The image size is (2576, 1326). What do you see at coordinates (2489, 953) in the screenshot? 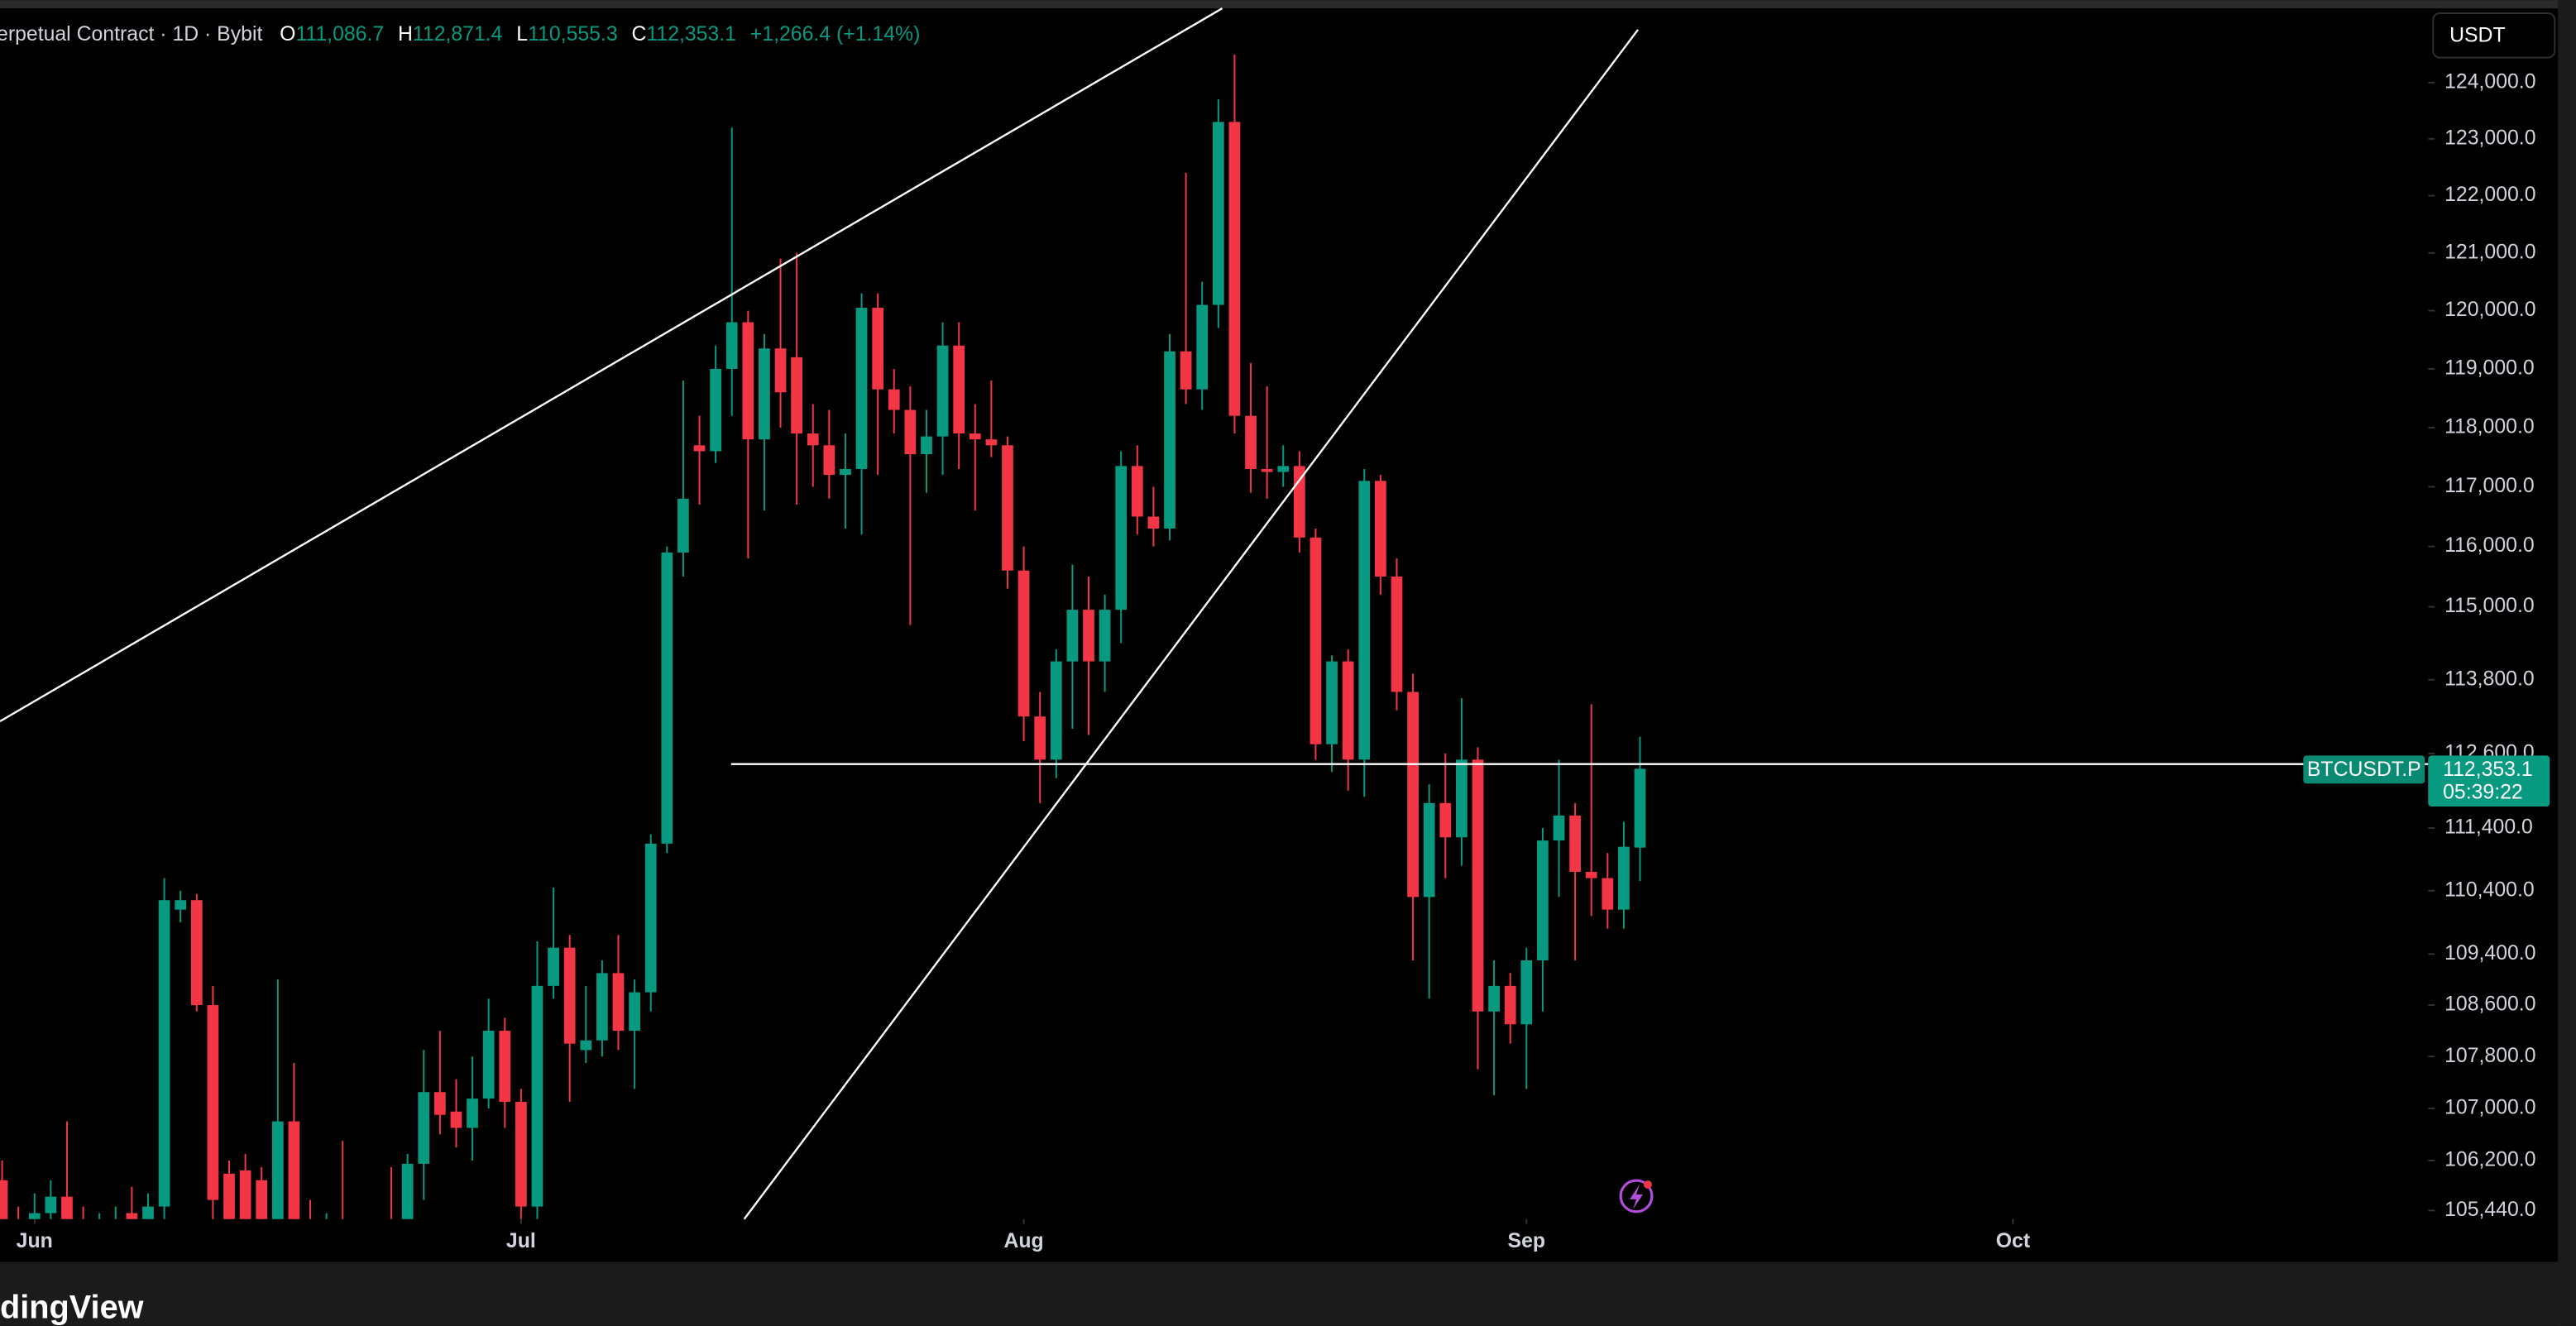
I see `y-tick-label: 109,400.0` at bounding box center [2489, 953].